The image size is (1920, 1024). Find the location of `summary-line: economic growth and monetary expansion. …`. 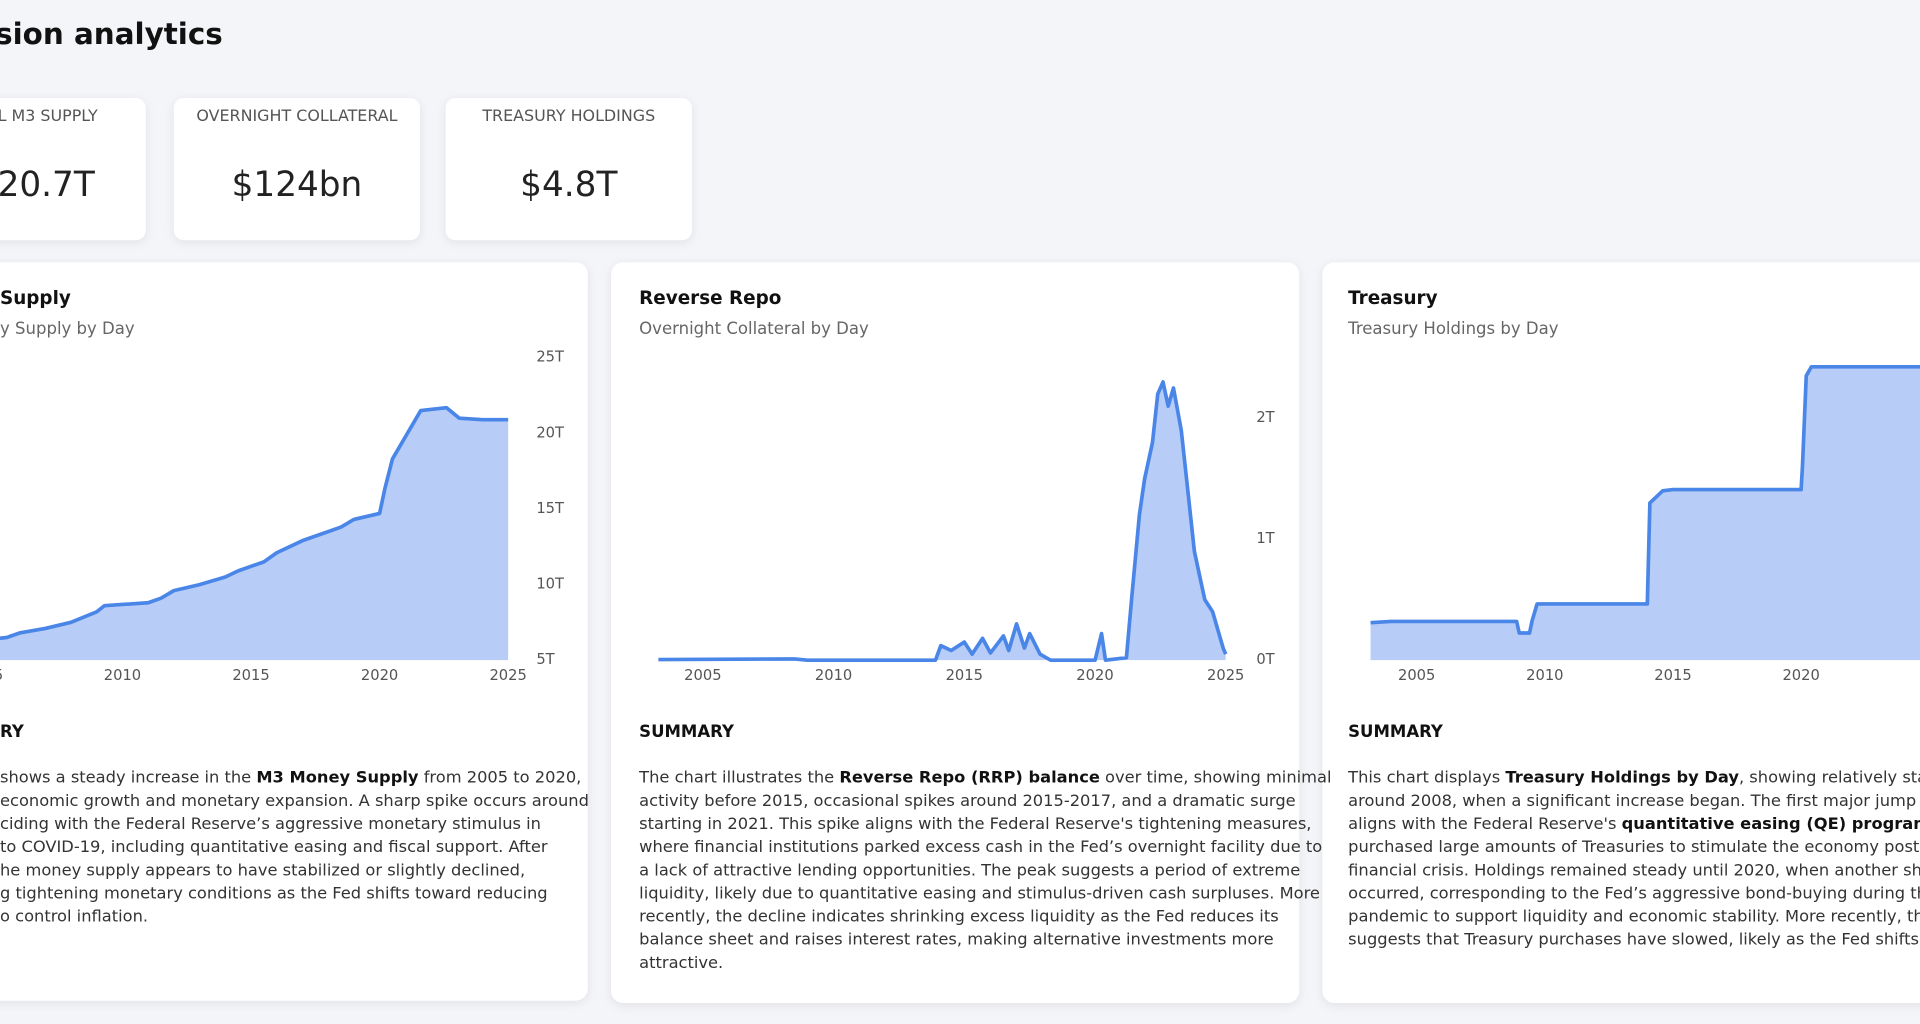

summary-line: economic growth and monetary expansion. … is located at coordinates (294, 799).